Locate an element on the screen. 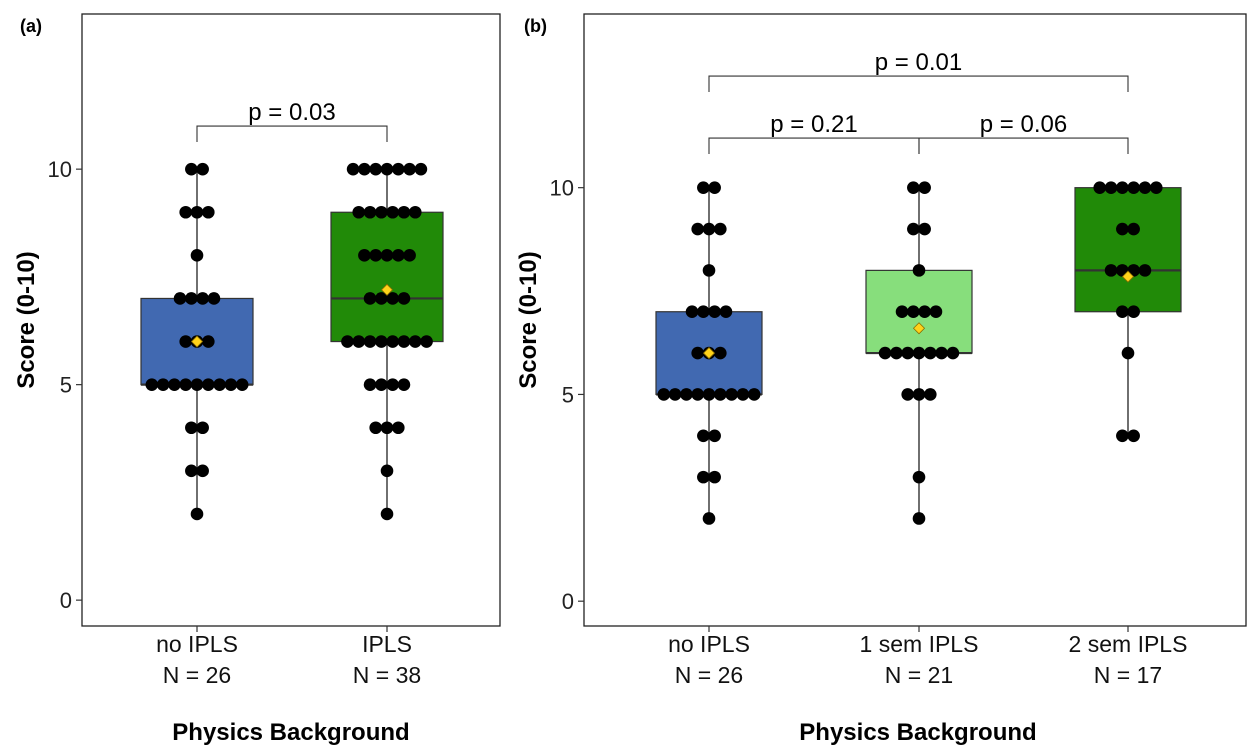 The width and height of the screenshot is (1248, 747). group-2-sem-ipls: 2 sem IPLS N = 17 is located at coordinates (1128, 434).